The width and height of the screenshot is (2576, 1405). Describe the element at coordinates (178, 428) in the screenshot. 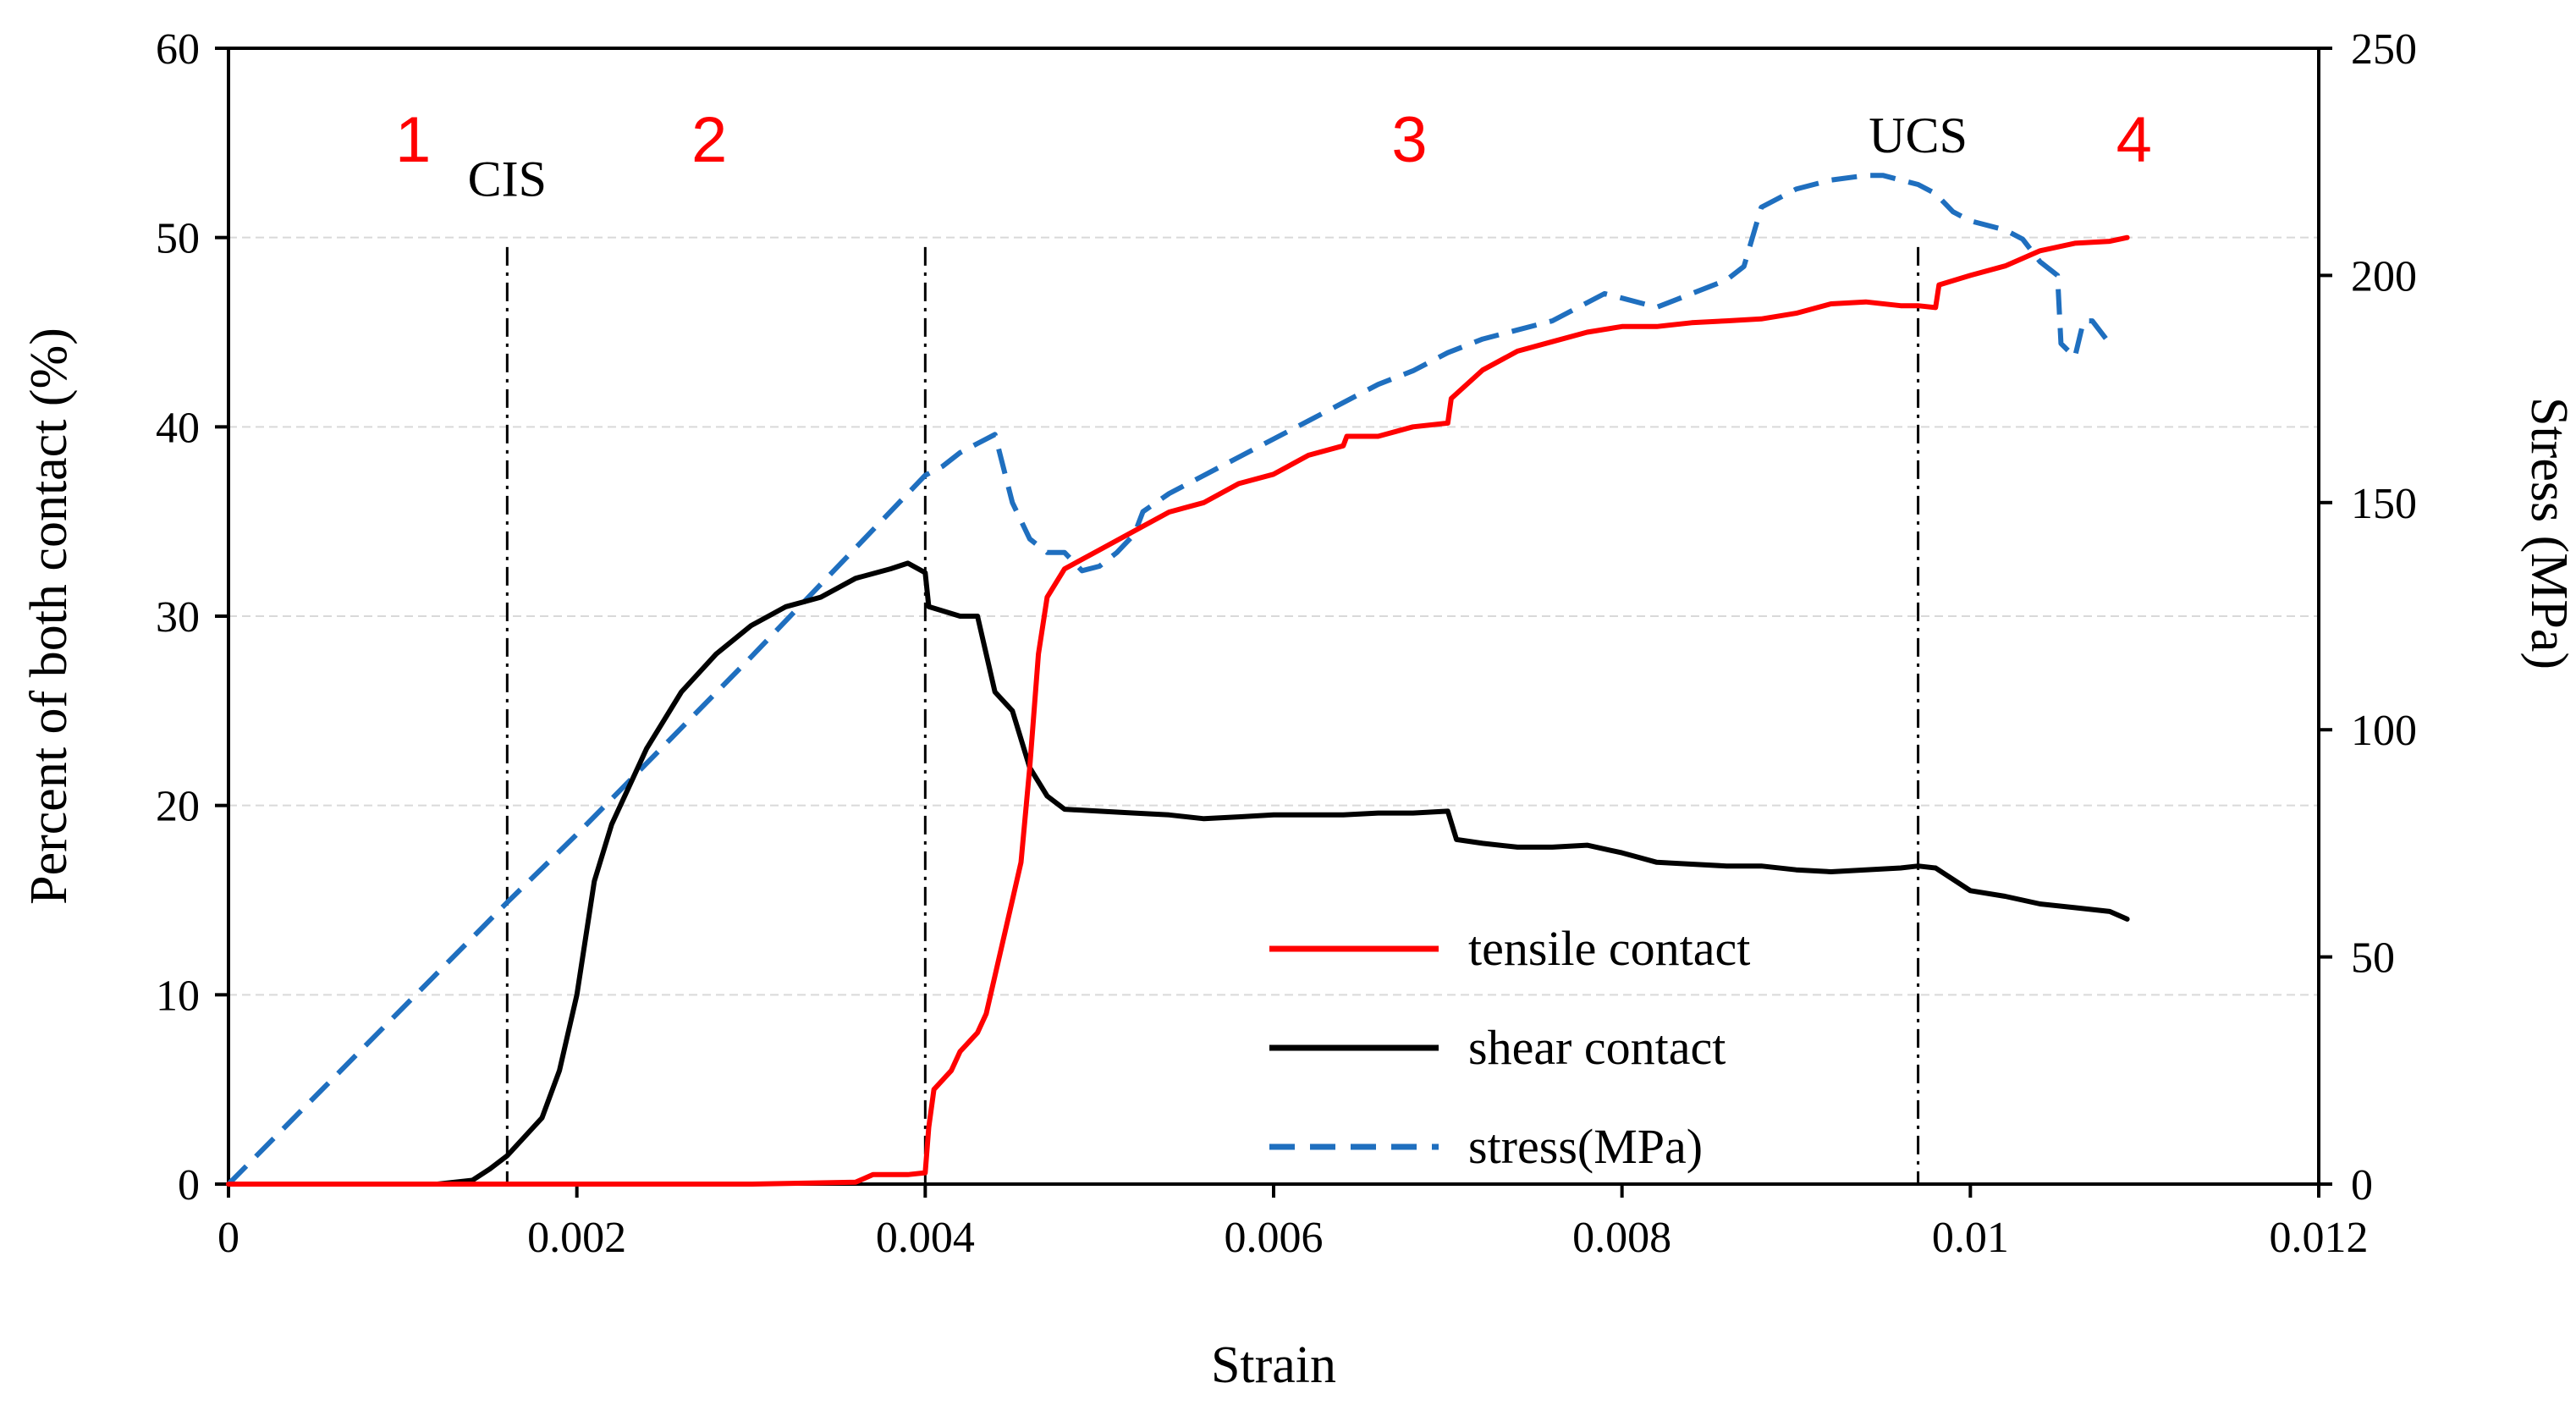

I see `left-y-tick-label-4: 40` at that location.